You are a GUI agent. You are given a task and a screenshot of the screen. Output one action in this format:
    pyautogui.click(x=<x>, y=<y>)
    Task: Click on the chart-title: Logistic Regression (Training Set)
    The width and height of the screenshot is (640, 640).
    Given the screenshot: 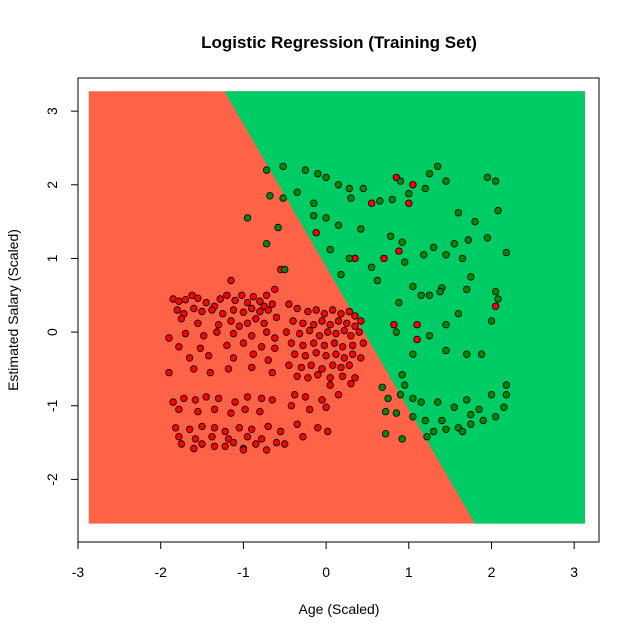 What is the action you would take?
    pyautogui.click(x=339, y=42)
    